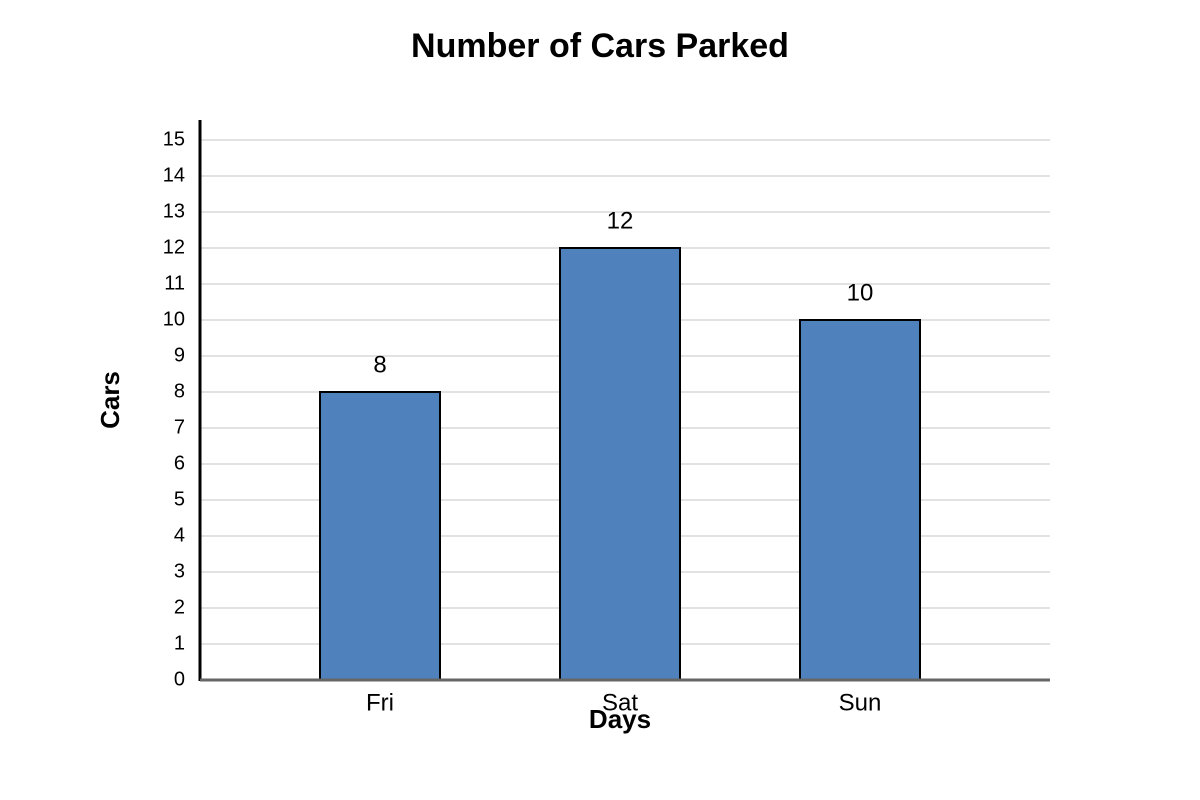 The width and height of the screenshot is (1200, 800). What do you see at coordinates (174, 139) in the screenshot?
I see `y-tick-label: 15` at bounding box center [174, 139].